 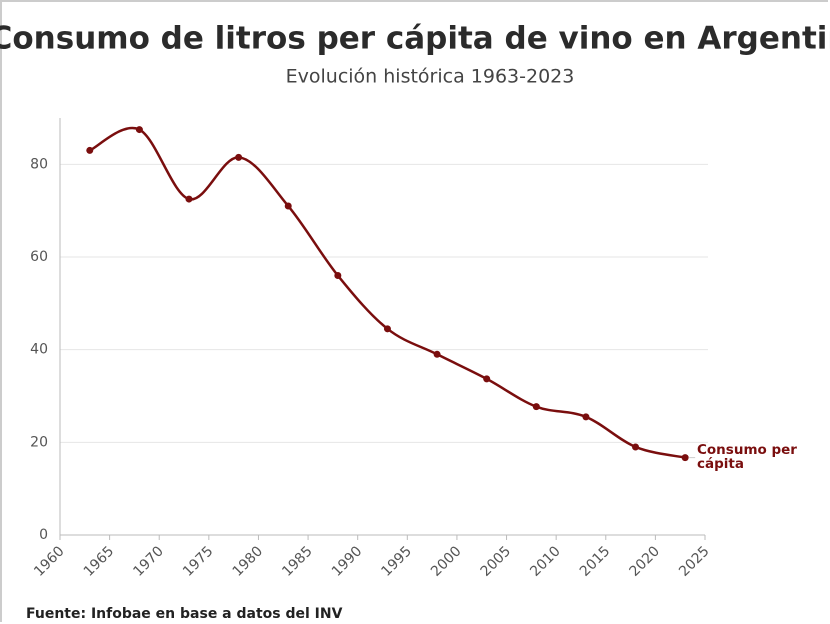 What do you see at coordinates (39, 442) in the screenshot?
I see `y-tick-label: 20` at bounding box center [39, 442].